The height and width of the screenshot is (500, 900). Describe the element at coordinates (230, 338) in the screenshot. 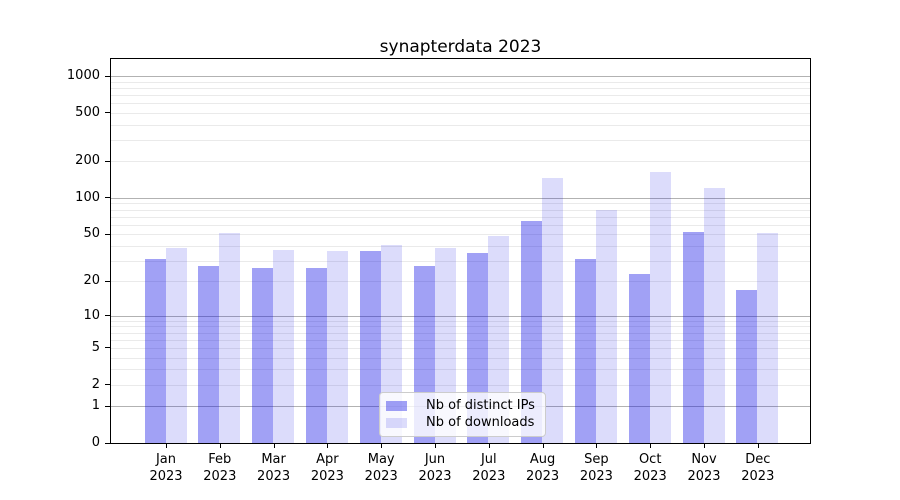

I see `bar-feb-downloads` at that location.